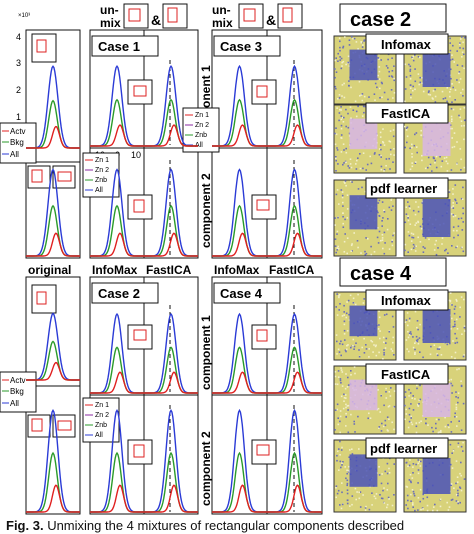 This screenshot has width=474, height=534. I want to click on label-infomax-4: Infomax, so click(406, 300).